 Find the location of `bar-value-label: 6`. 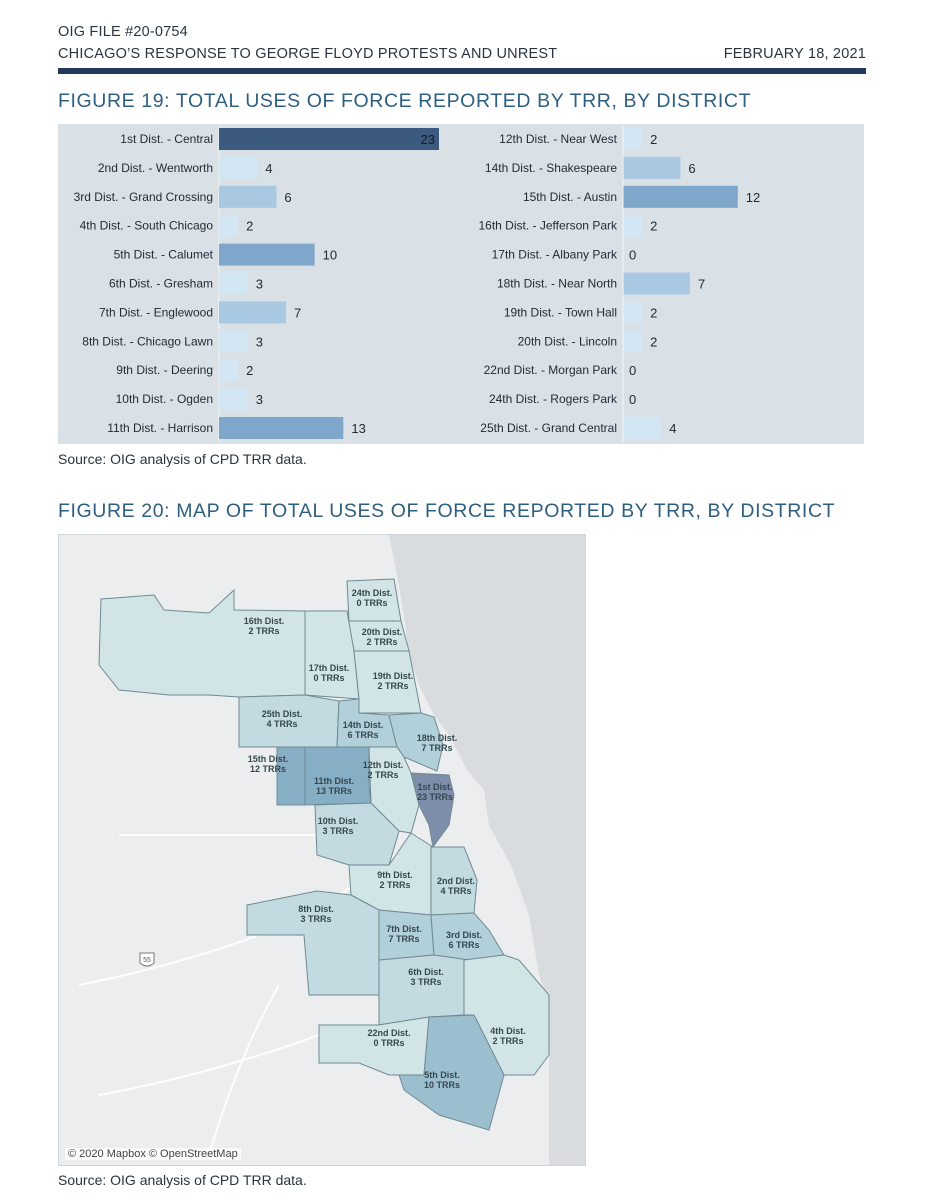

bar-value-label: 6 is located at coordinates (287, 197).